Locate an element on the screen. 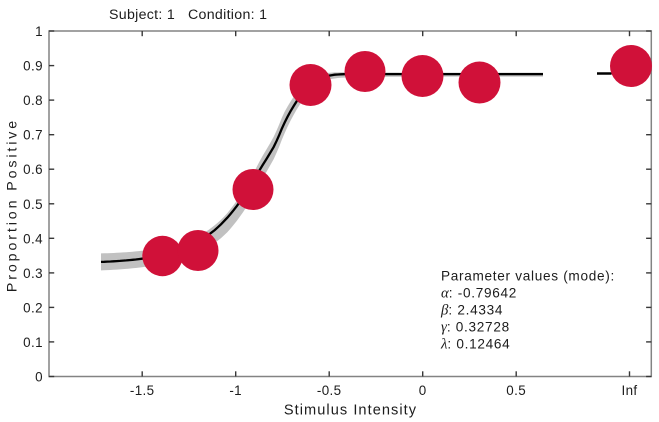 The image size is (659, 422). svg-text: γ: 0.32728 is located at coordinates (475, 328).